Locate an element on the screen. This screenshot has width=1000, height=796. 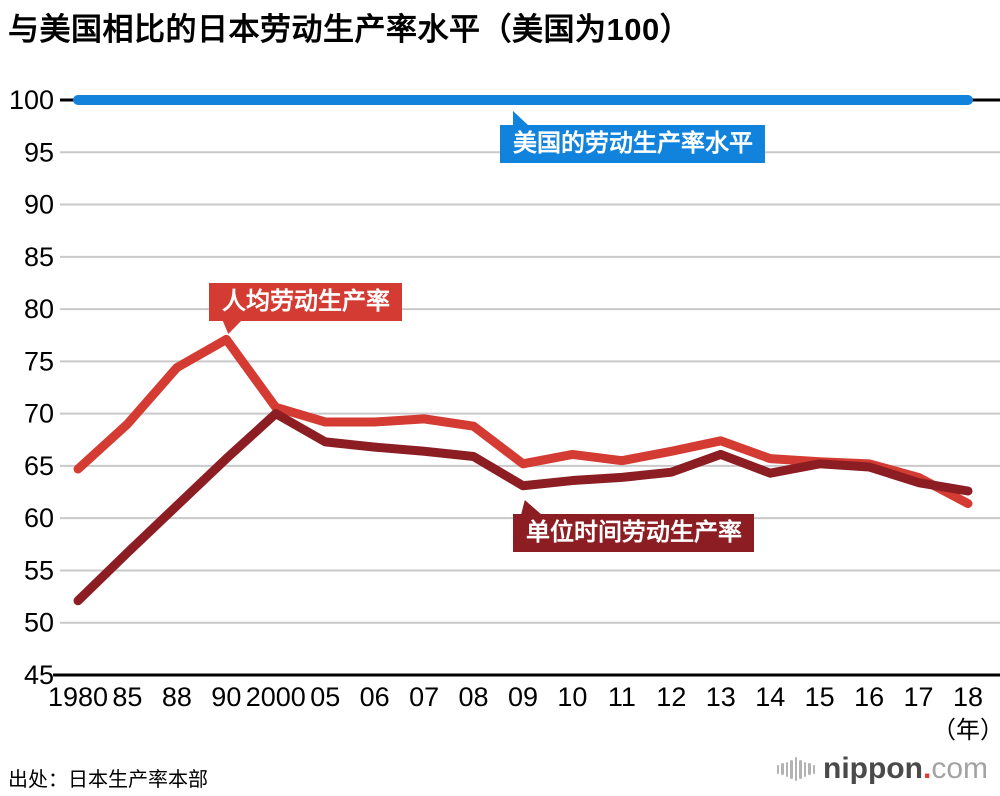
nippon-logo-text: nippon.com is located at coordinates (905, 769).